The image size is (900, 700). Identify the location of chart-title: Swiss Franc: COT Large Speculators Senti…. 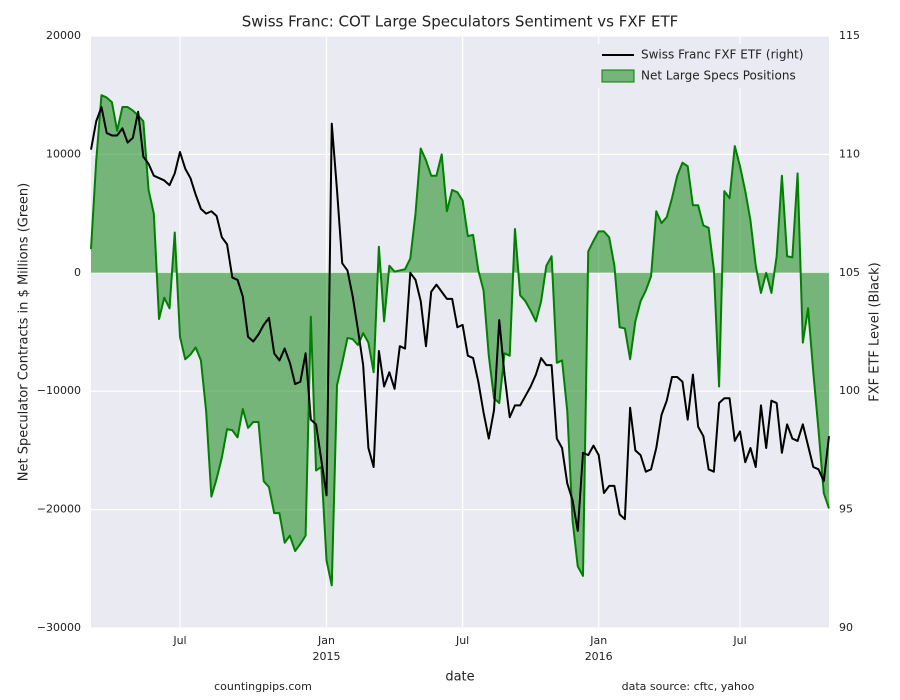
(460, 22).